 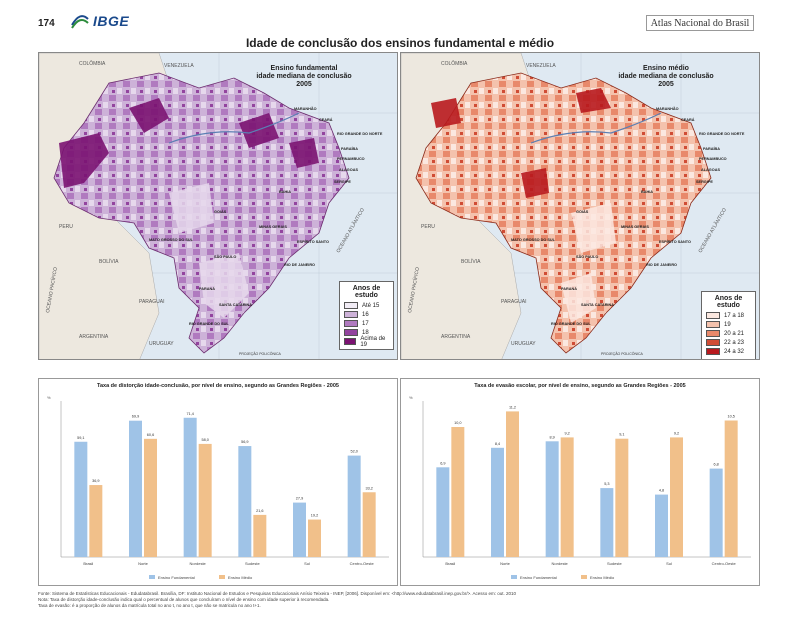 What do you see at coordinates (533, 240) in the screenshot?
I see `label-state: MATO GROSSO DO SUL` at bounding box center [533, 240].